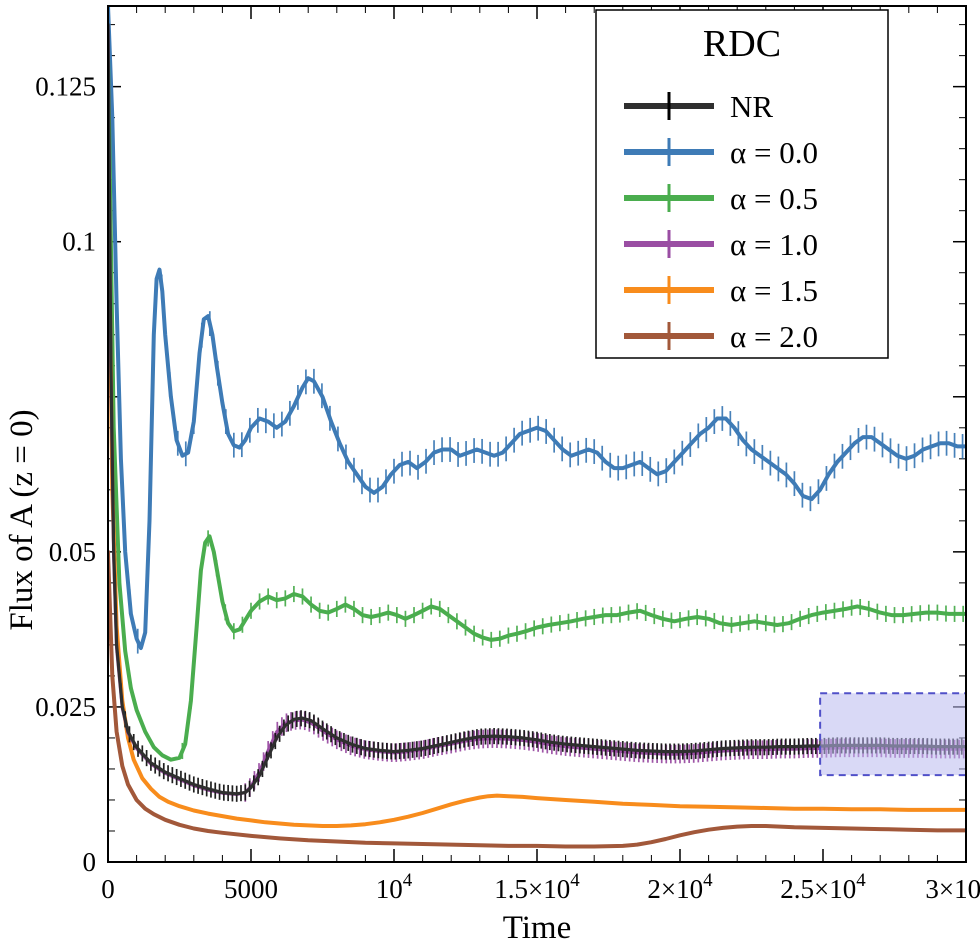 The width and height of the screenshot is (980, 952). I want to click on legend-box, so click(742, 184).